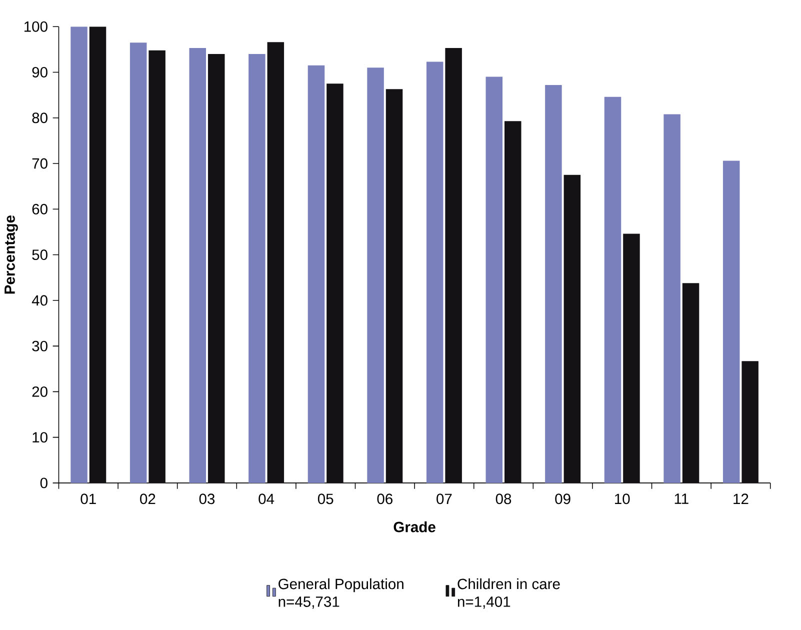  I want to click on text: n=45,731, so click(309, 602).